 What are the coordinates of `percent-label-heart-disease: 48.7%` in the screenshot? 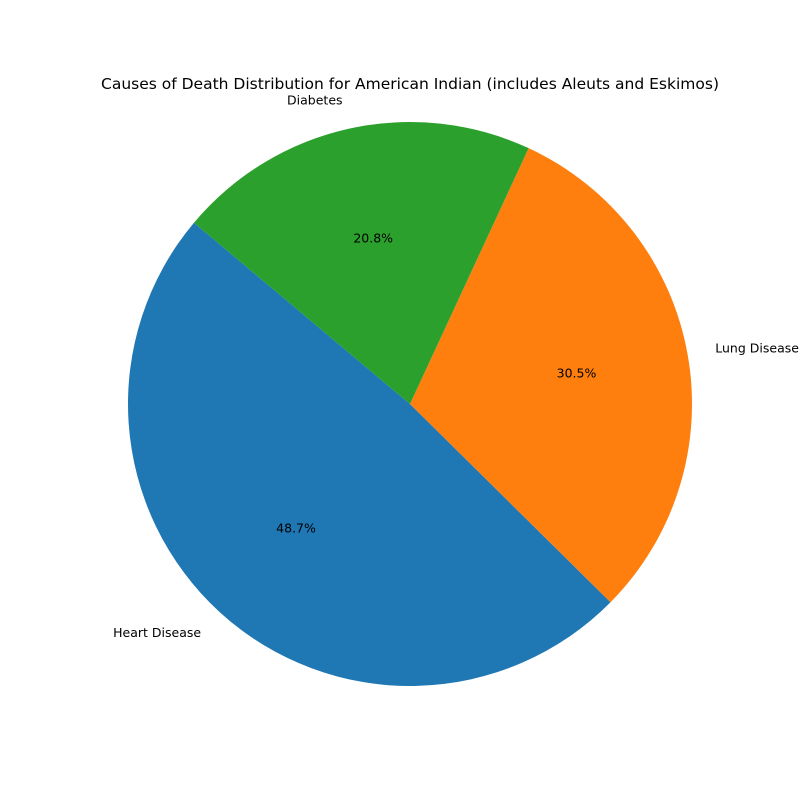 It's located at (296, 528).